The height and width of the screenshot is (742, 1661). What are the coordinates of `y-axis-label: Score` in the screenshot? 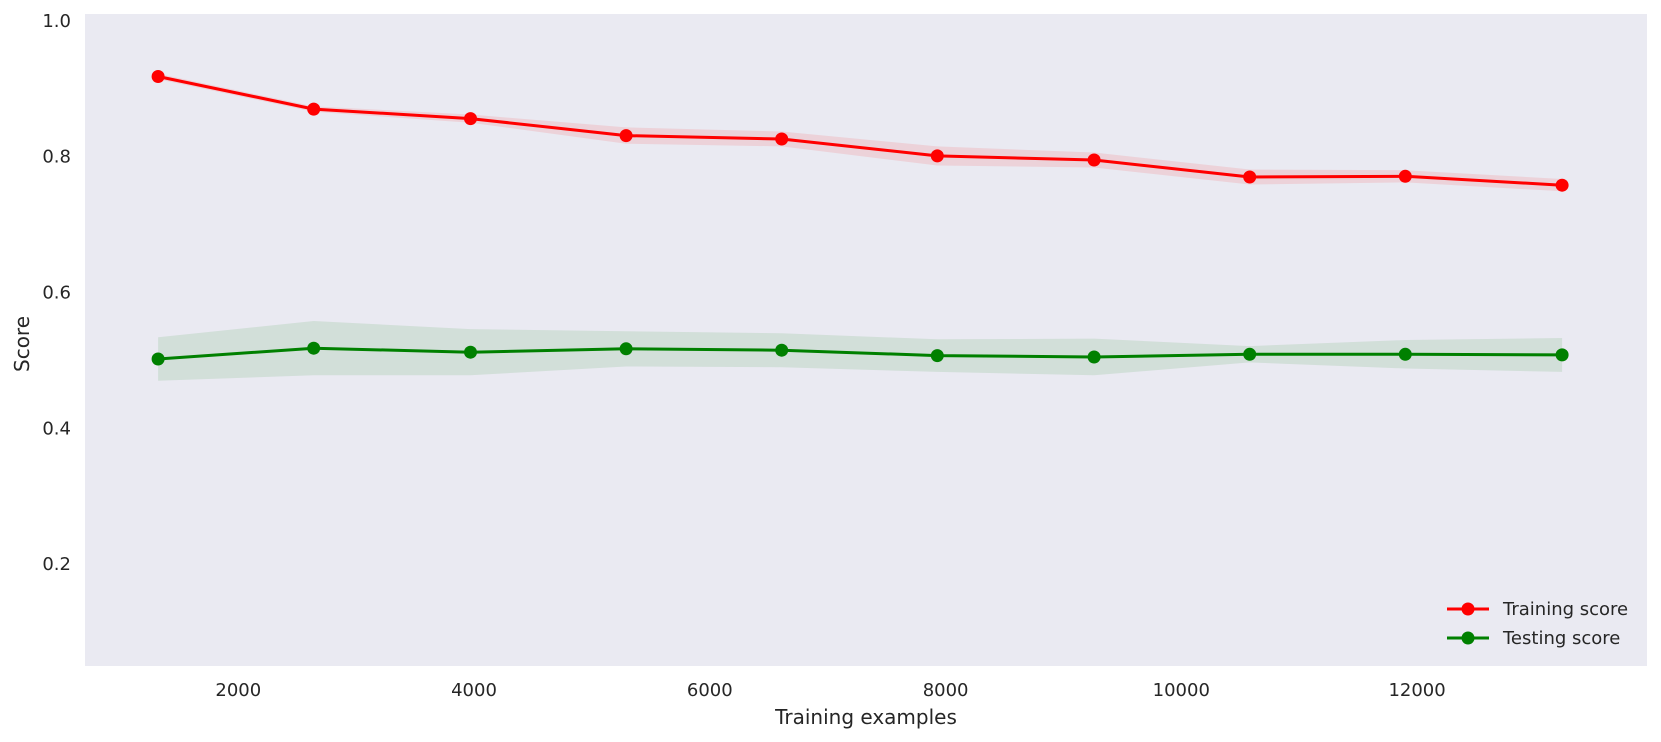 It's located at (22, 344).